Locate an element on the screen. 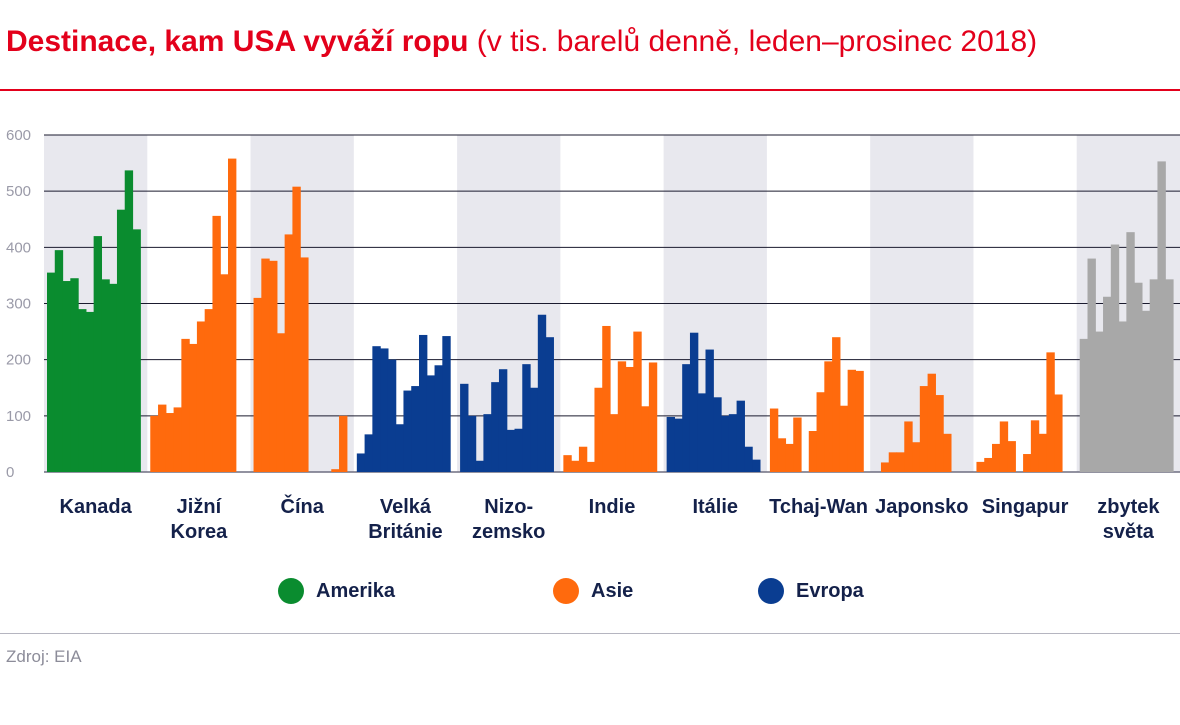 The width and height of the screenshot is (1180, 725). category-label: Nizo-zemsko is located at coordinates (508, 519).